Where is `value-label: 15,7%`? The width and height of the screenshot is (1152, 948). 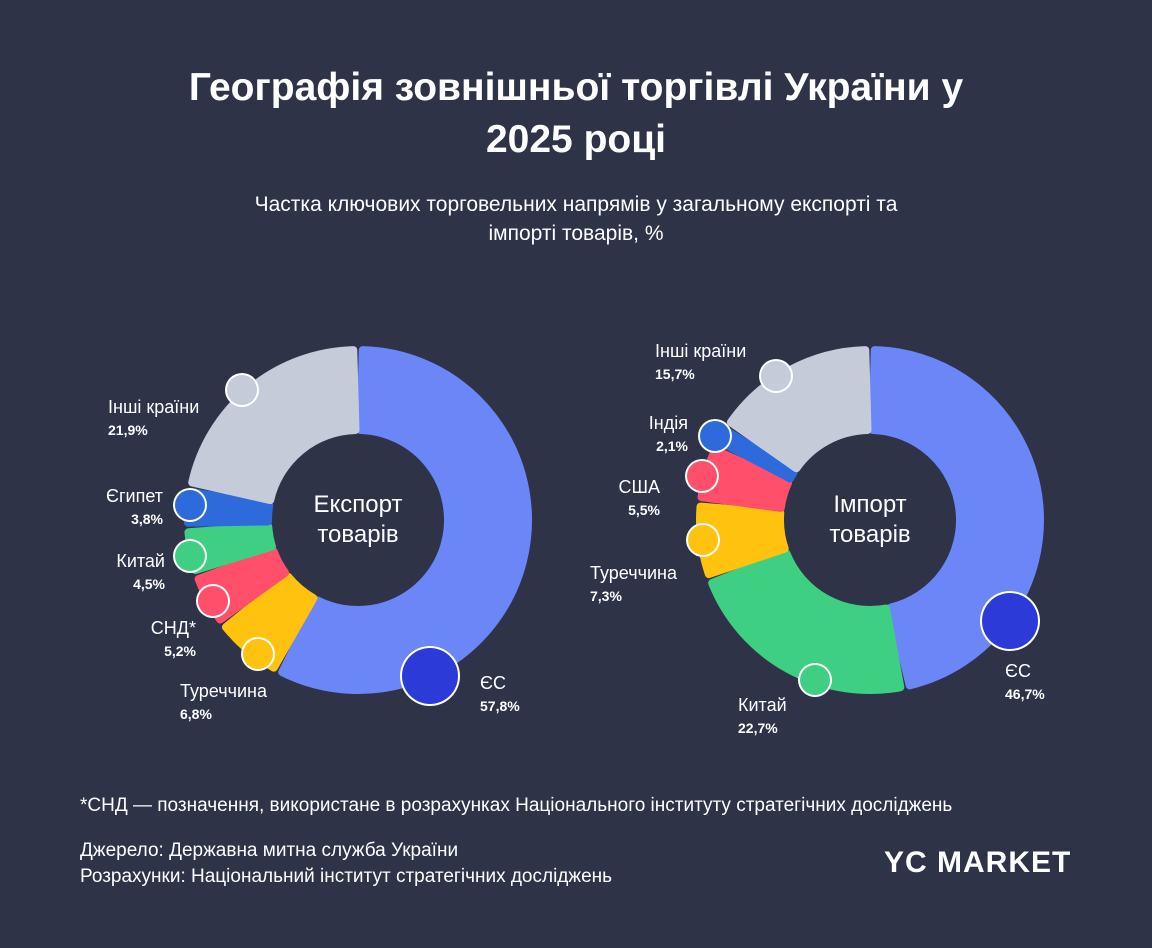 value-label: 15,7% is located at coordinates (675, 374).